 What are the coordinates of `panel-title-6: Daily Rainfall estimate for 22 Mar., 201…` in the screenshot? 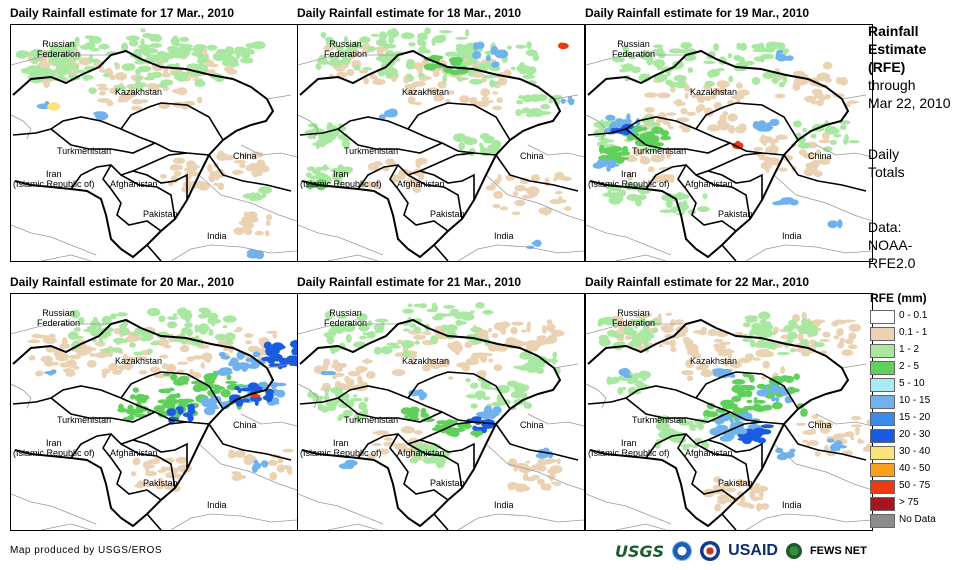 It's located at (697, 282).